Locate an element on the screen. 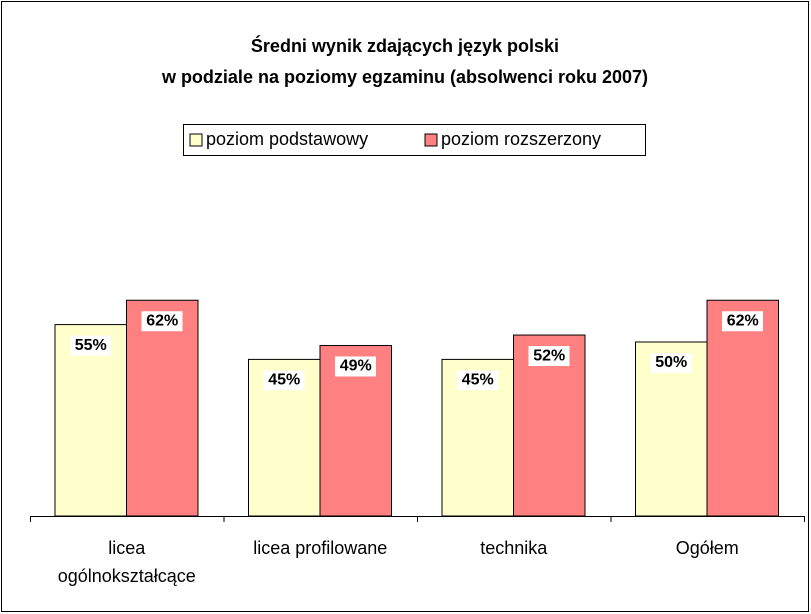 The width and height of the screenshot is (811, 614). chart-title: Średni wynik zdających język polski is located at coordinates (405, 45).